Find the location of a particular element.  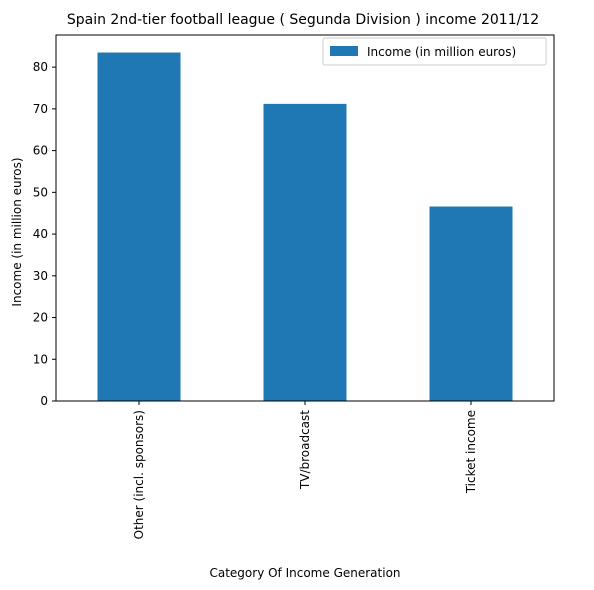

x-axis-label: Category Of Income Generation is located at coordinates (304, 573).